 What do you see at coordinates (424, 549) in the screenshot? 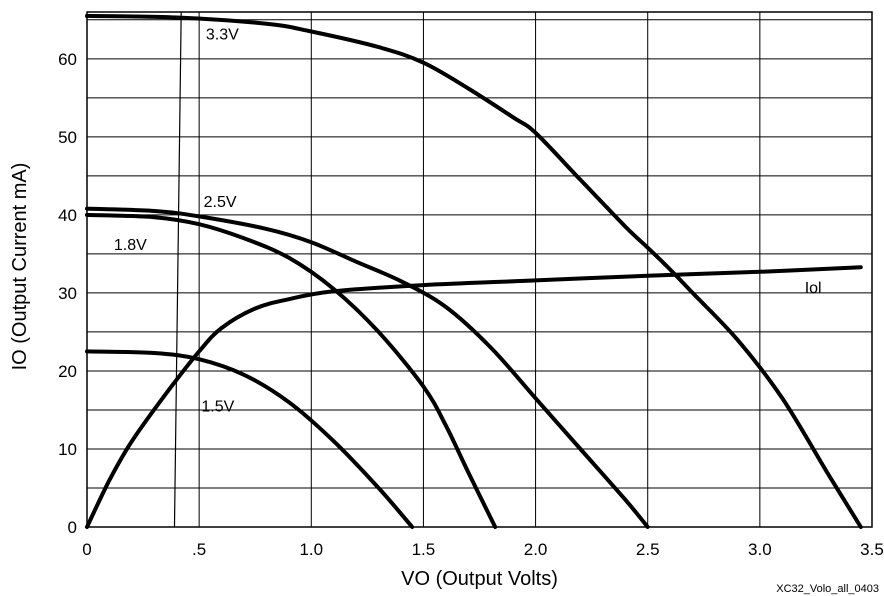
I see `x-tick-label: 1.5` at bounding box center [424, 549].